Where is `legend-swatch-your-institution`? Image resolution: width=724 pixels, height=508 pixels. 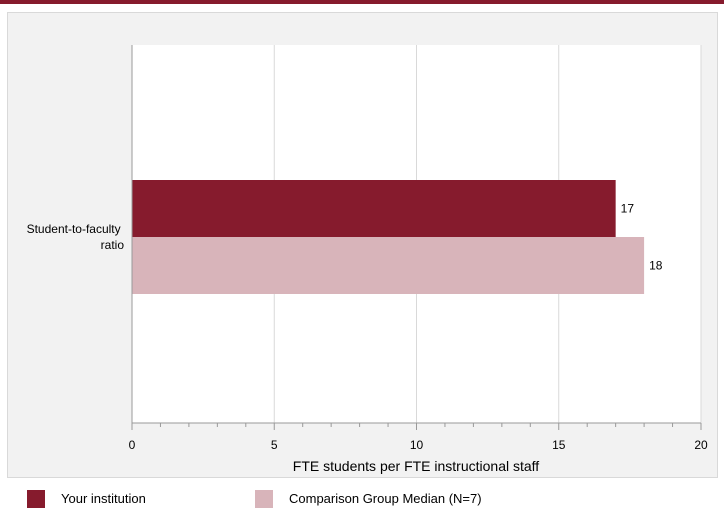
legend-swatch-your-institution is located at coordinates (36, 499).